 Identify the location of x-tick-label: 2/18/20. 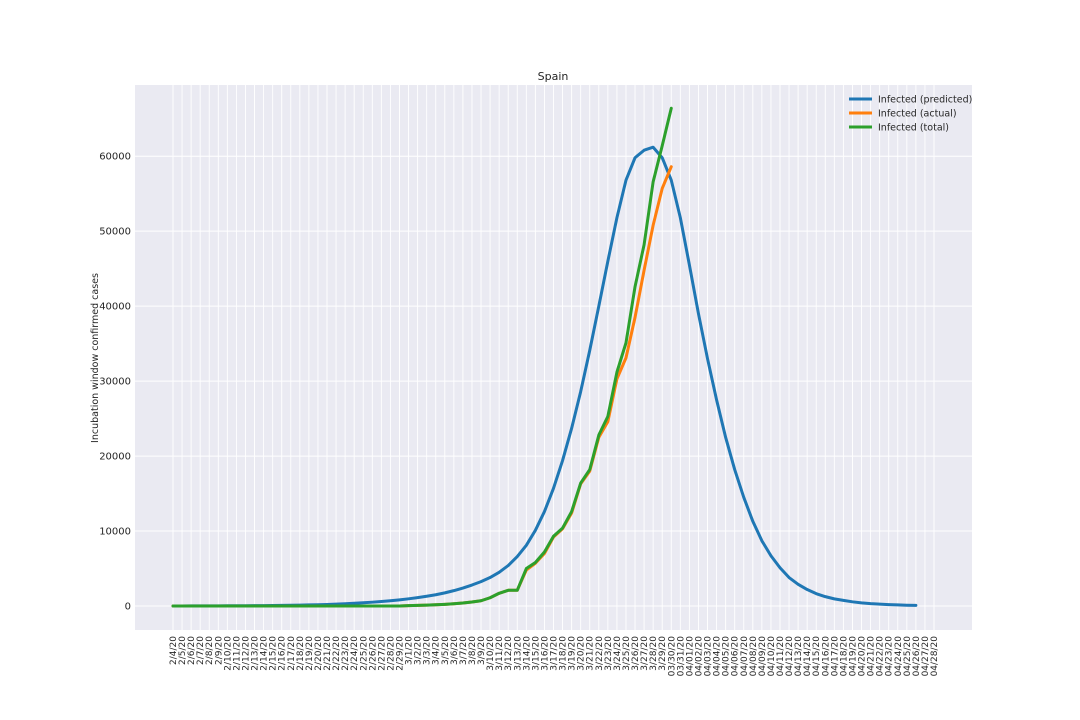
(301, 653).